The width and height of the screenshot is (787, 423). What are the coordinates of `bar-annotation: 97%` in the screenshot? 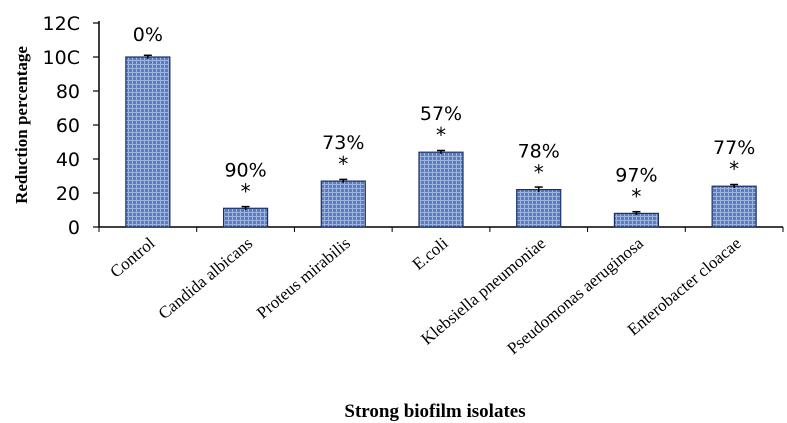 It's located at (636, 175).